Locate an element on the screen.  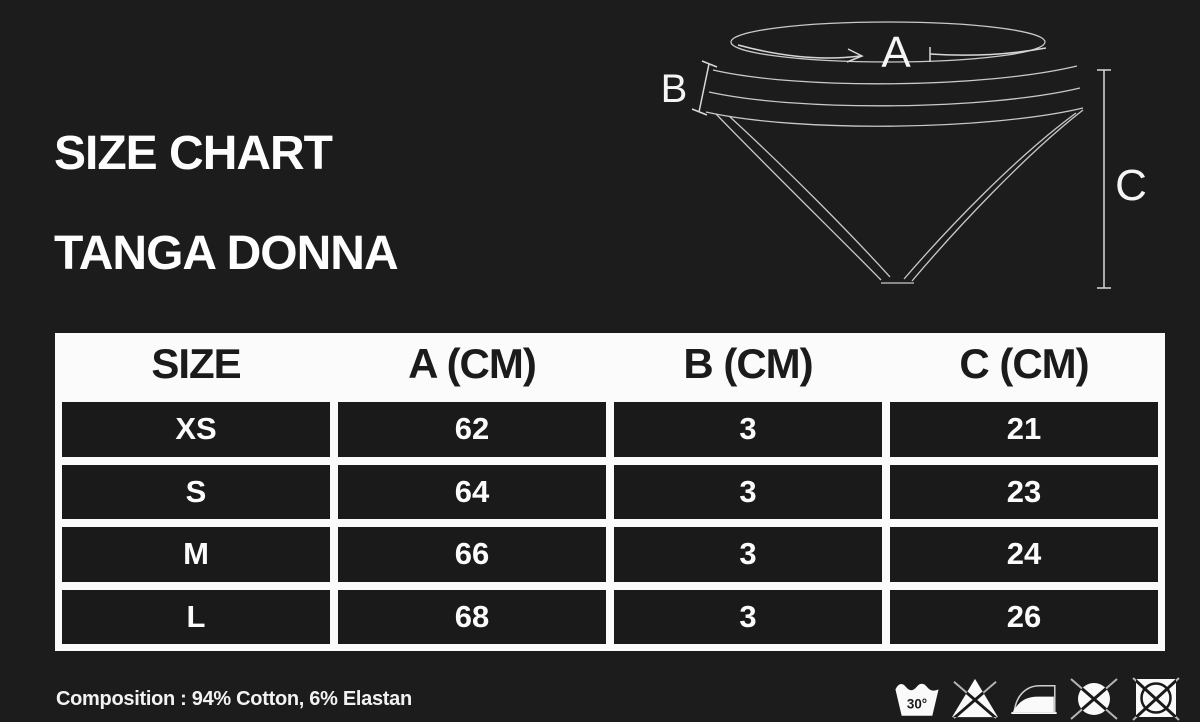
cell-b-l: 3 is located at coordinates (748, 616).